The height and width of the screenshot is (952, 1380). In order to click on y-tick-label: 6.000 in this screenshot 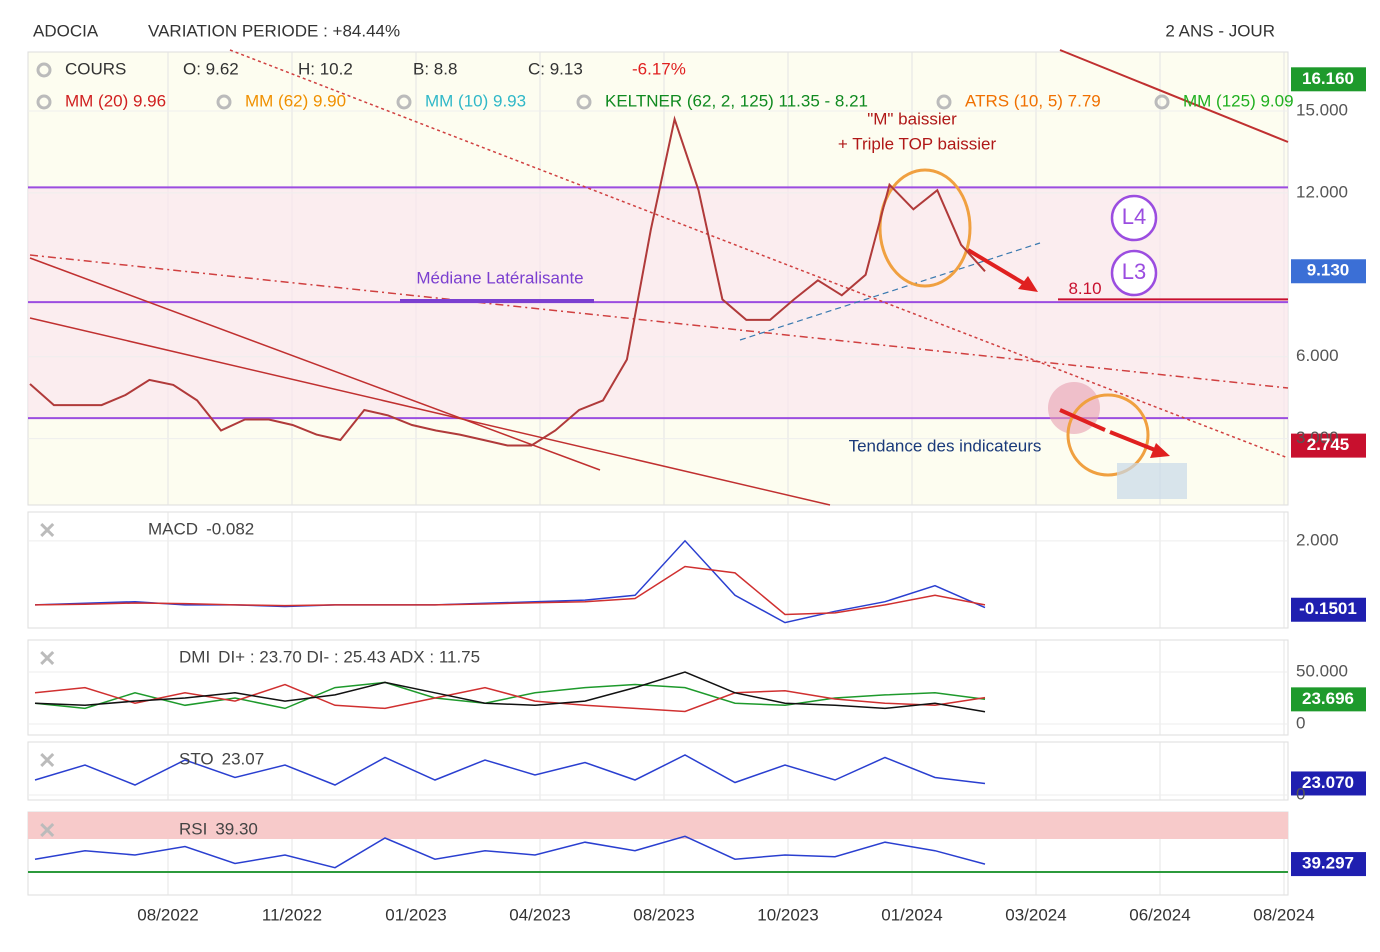, I will do `click(1317, 355)`.